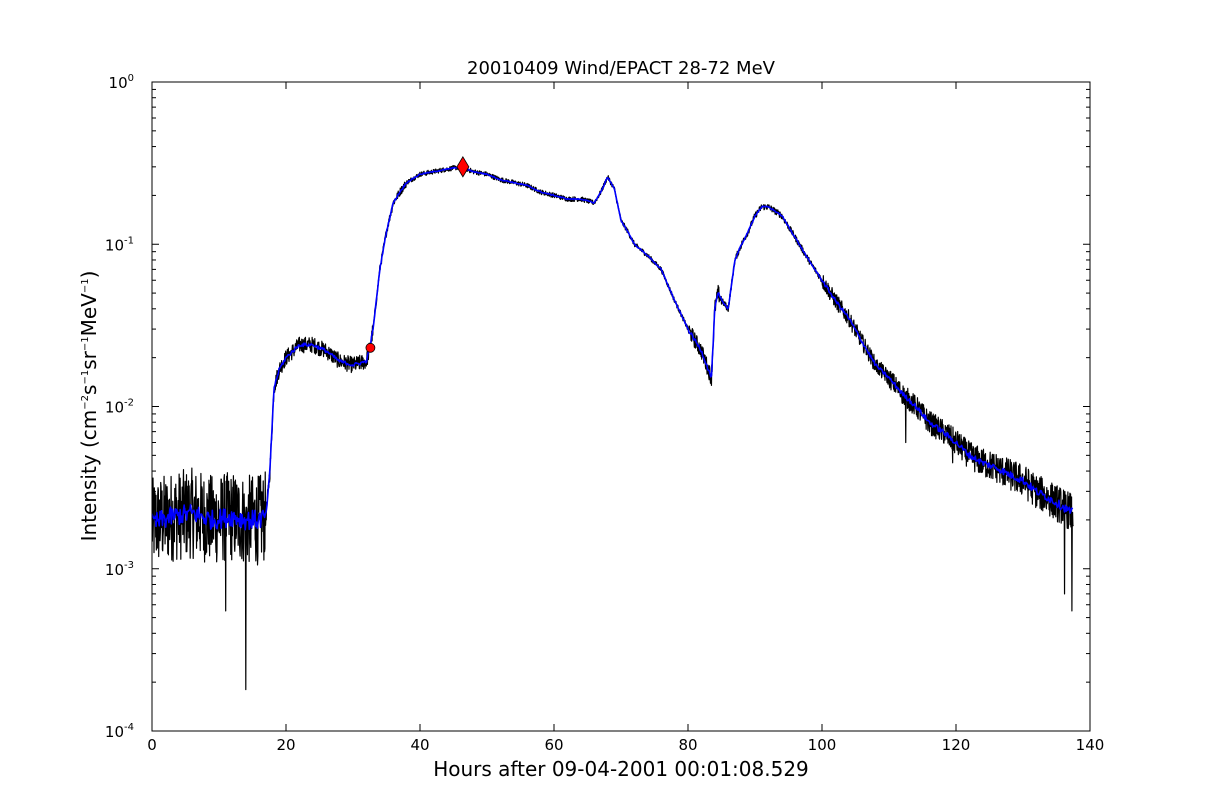 This screenshot has height=812, width=1212. Describe the element at coordinates (152, 745) in the screenshot. I see `x-tick-label: 0` at that location.